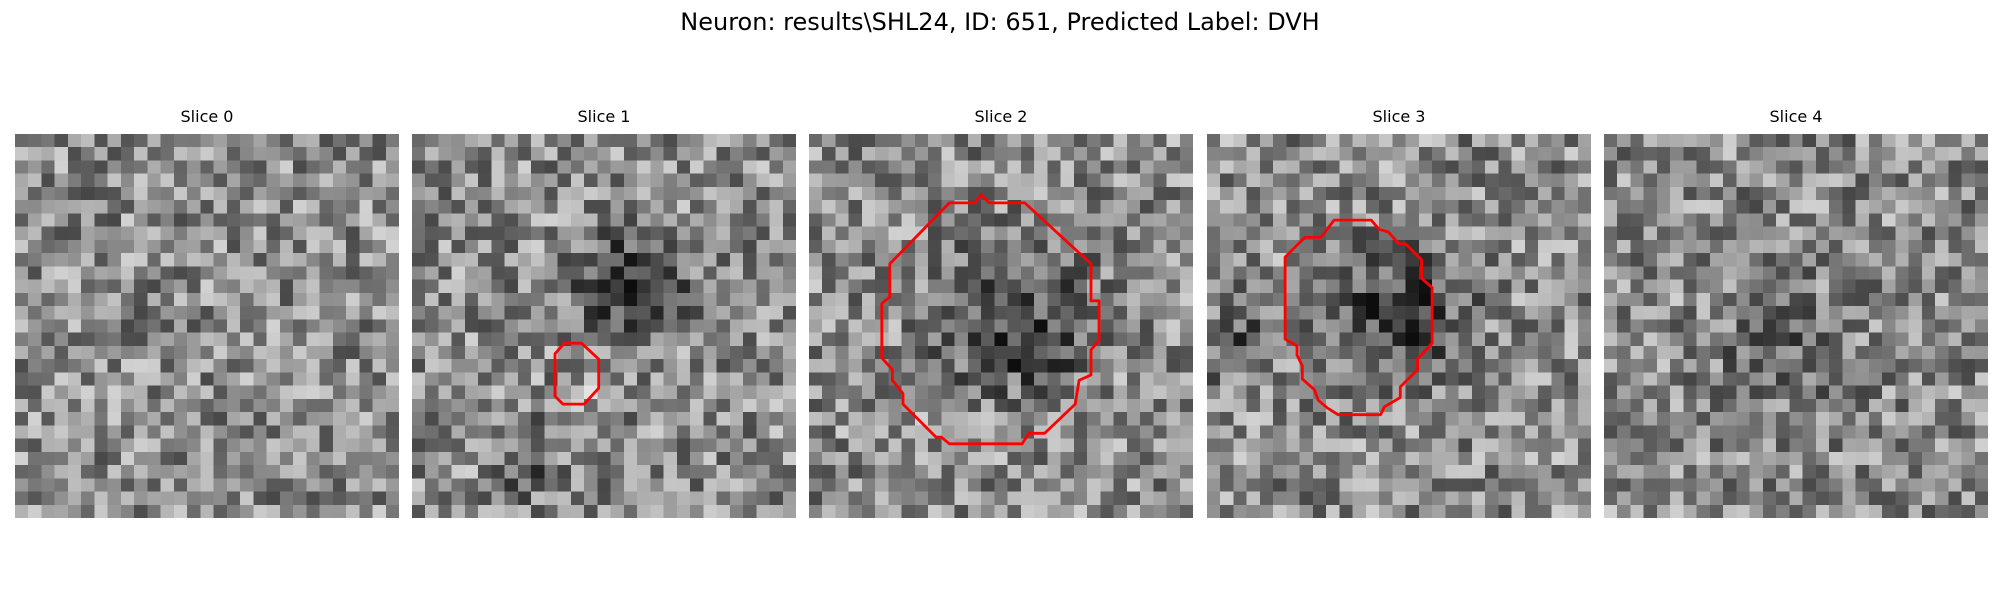 The width and height of the screenshot is (2000, 600). Describe the element at coordinates (1399, 116) in the screenshot. I see `slice-title: Slice 3` at that location.